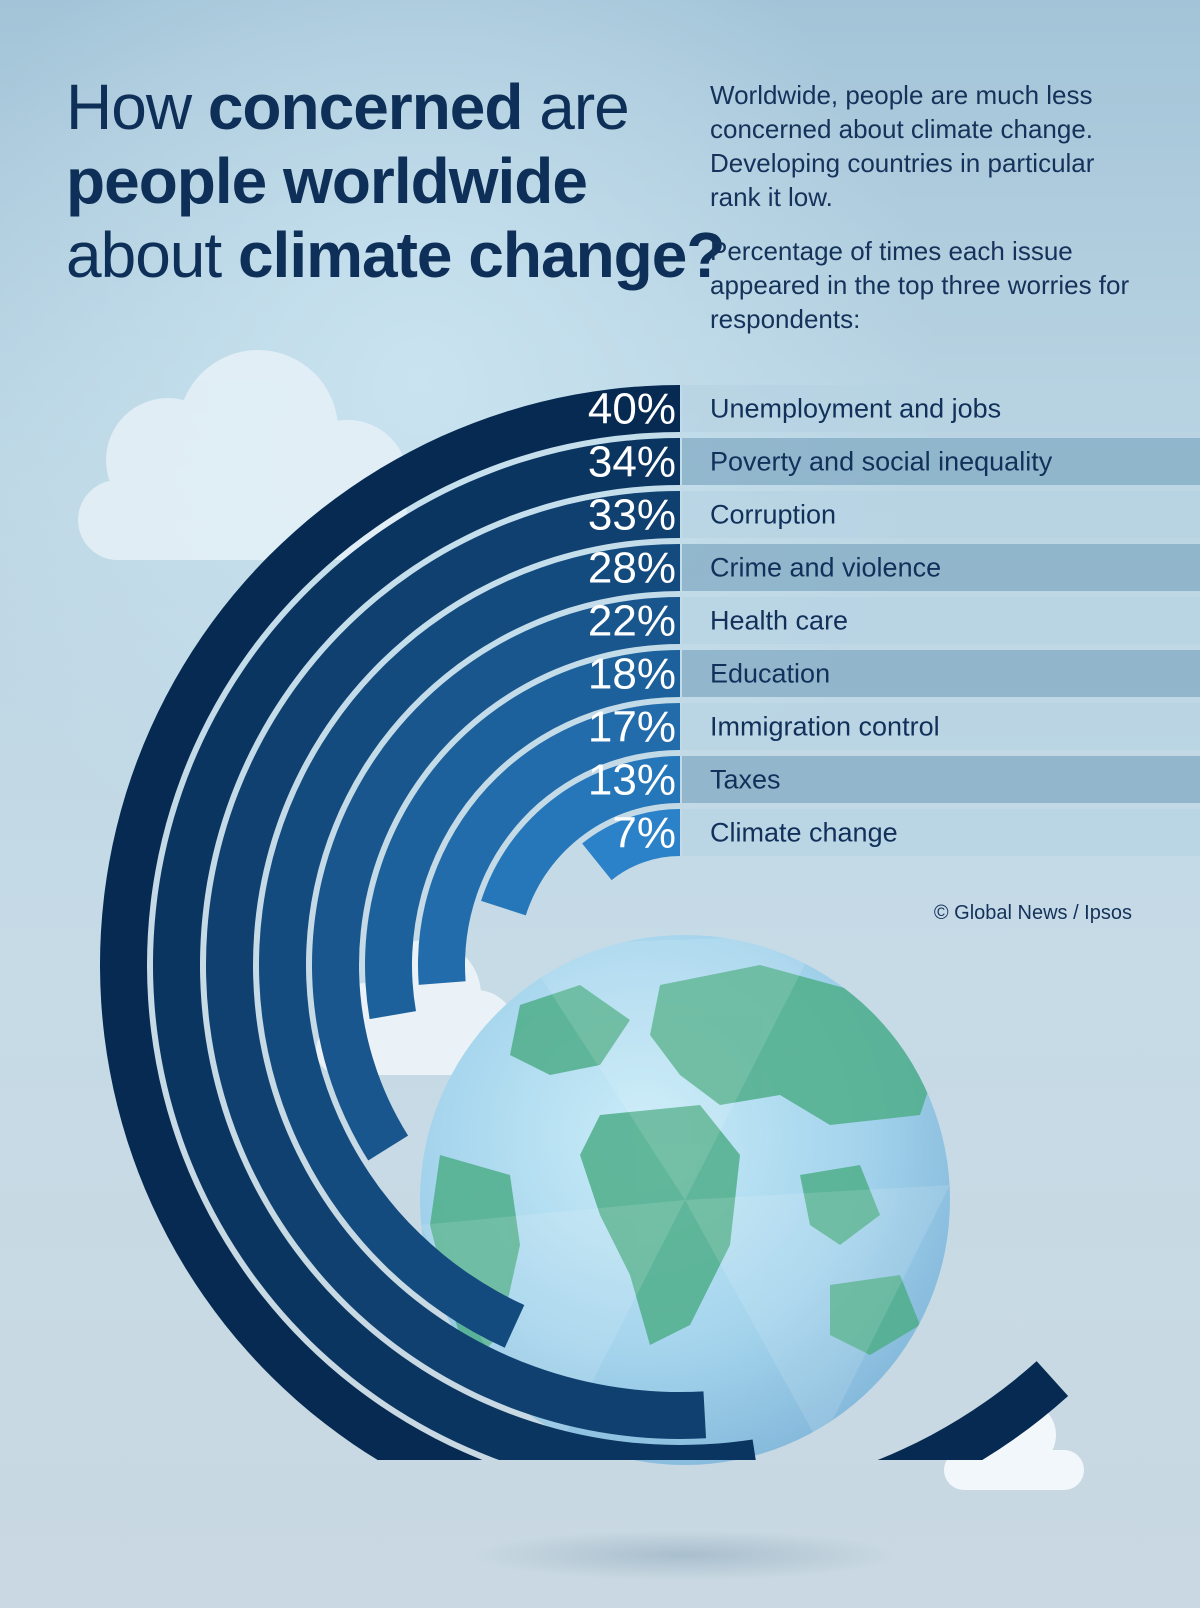  I want to click on title-line-1: How concerned are, so click(366, 107).